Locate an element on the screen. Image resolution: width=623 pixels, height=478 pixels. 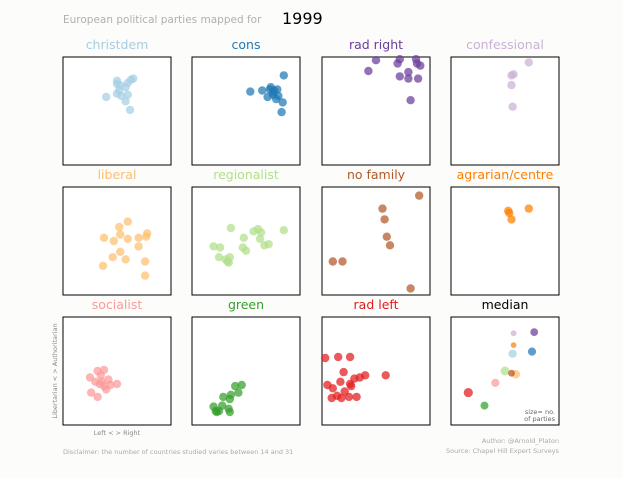
panel-rad-left: rad left is located at coordinates (376, 361).